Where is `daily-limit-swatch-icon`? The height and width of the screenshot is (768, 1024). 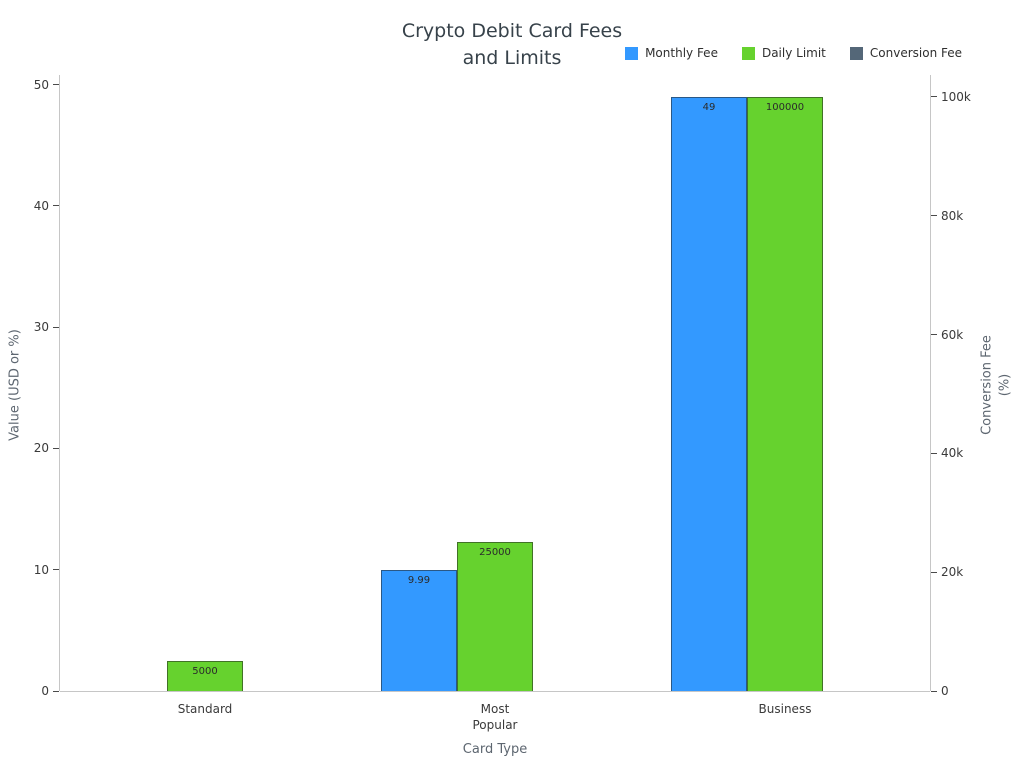 daily-limit-swatch-icon is located at coordinates (748, 53).